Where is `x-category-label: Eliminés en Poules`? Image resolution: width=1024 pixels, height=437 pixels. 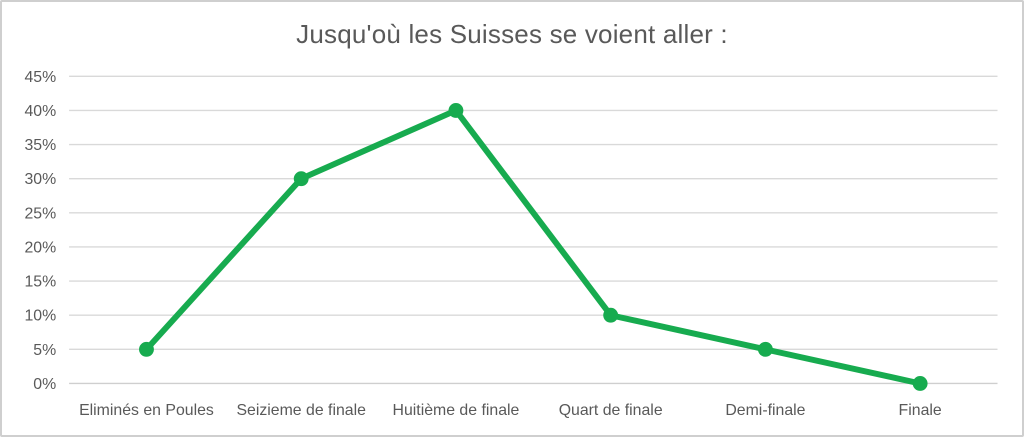 x-category-label: Eliminés en Poules is located at coordinates (146, 410).